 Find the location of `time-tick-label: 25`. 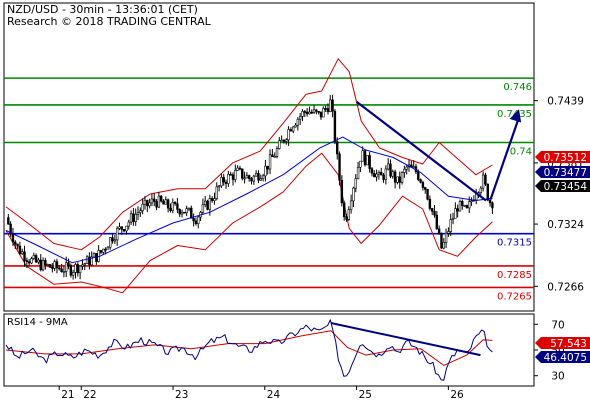

time-tick-label: 25 is located at coordinates (365, 394).